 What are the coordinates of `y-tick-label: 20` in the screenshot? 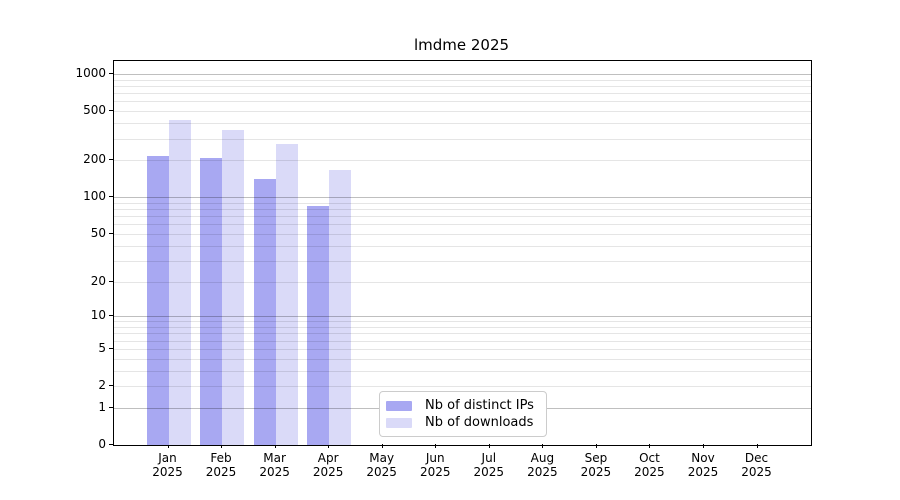 It's located at (98, 280).